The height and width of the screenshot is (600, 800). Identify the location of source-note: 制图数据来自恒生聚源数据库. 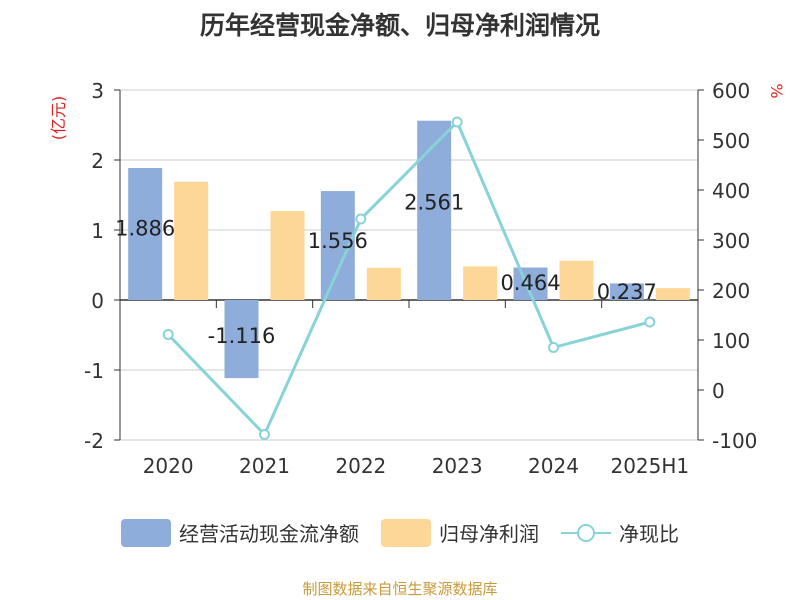
(400, 589).